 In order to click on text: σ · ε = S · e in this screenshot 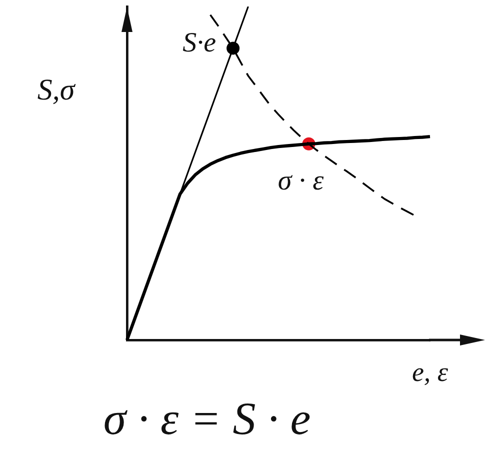, I will do `click(207, 418)`.